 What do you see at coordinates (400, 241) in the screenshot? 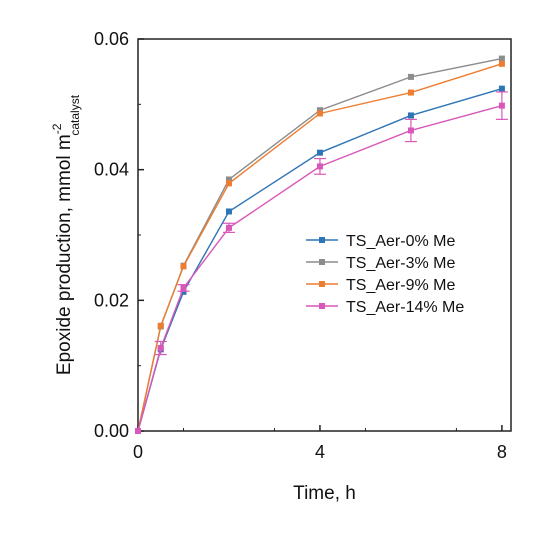
I see `legend-label: TS_Aer-0% Me` at bounding box center [400, 241].